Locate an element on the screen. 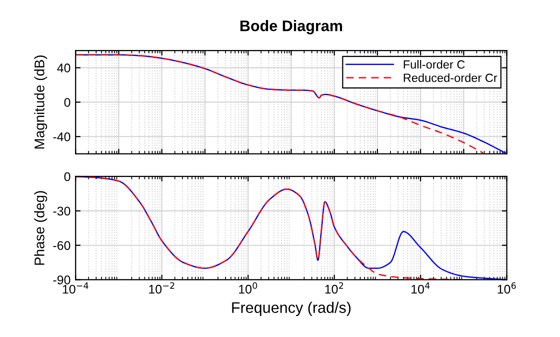  x-axis-title: Frequency (rad/s) is located at coordinates (291, 309).